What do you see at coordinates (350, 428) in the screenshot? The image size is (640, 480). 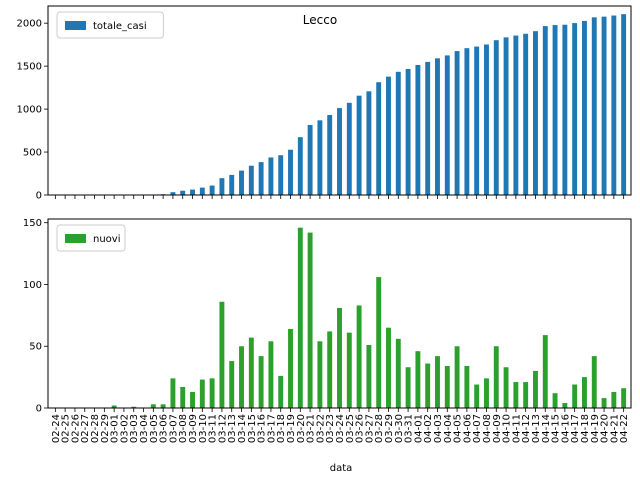 I see `x-tick-label-03-25: 03-25` at bounding box center [350, 428].